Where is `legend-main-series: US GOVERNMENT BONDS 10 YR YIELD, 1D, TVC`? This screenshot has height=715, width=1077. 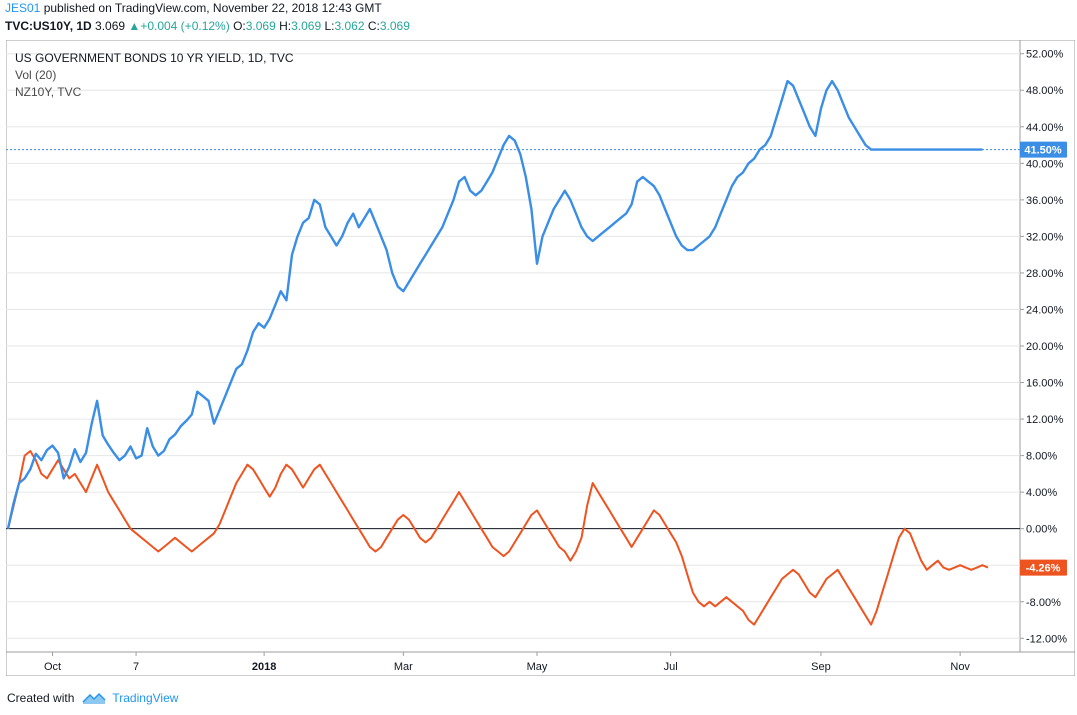
legend-main-series: US GOVERNMENT BONDS 10 YR YIELD, 1D, TVC is located at coordinates (154, 58).